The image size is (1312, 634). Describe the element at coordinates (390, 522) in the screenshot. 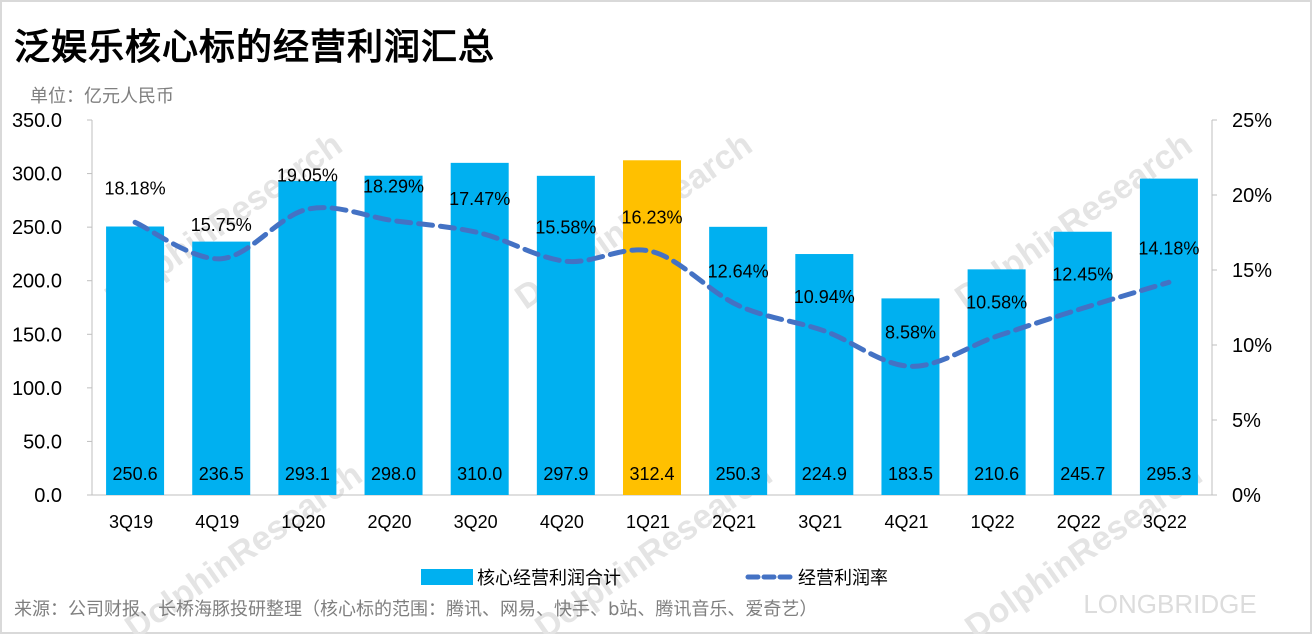

I see `x-tick-label: 2Q20` at that location.